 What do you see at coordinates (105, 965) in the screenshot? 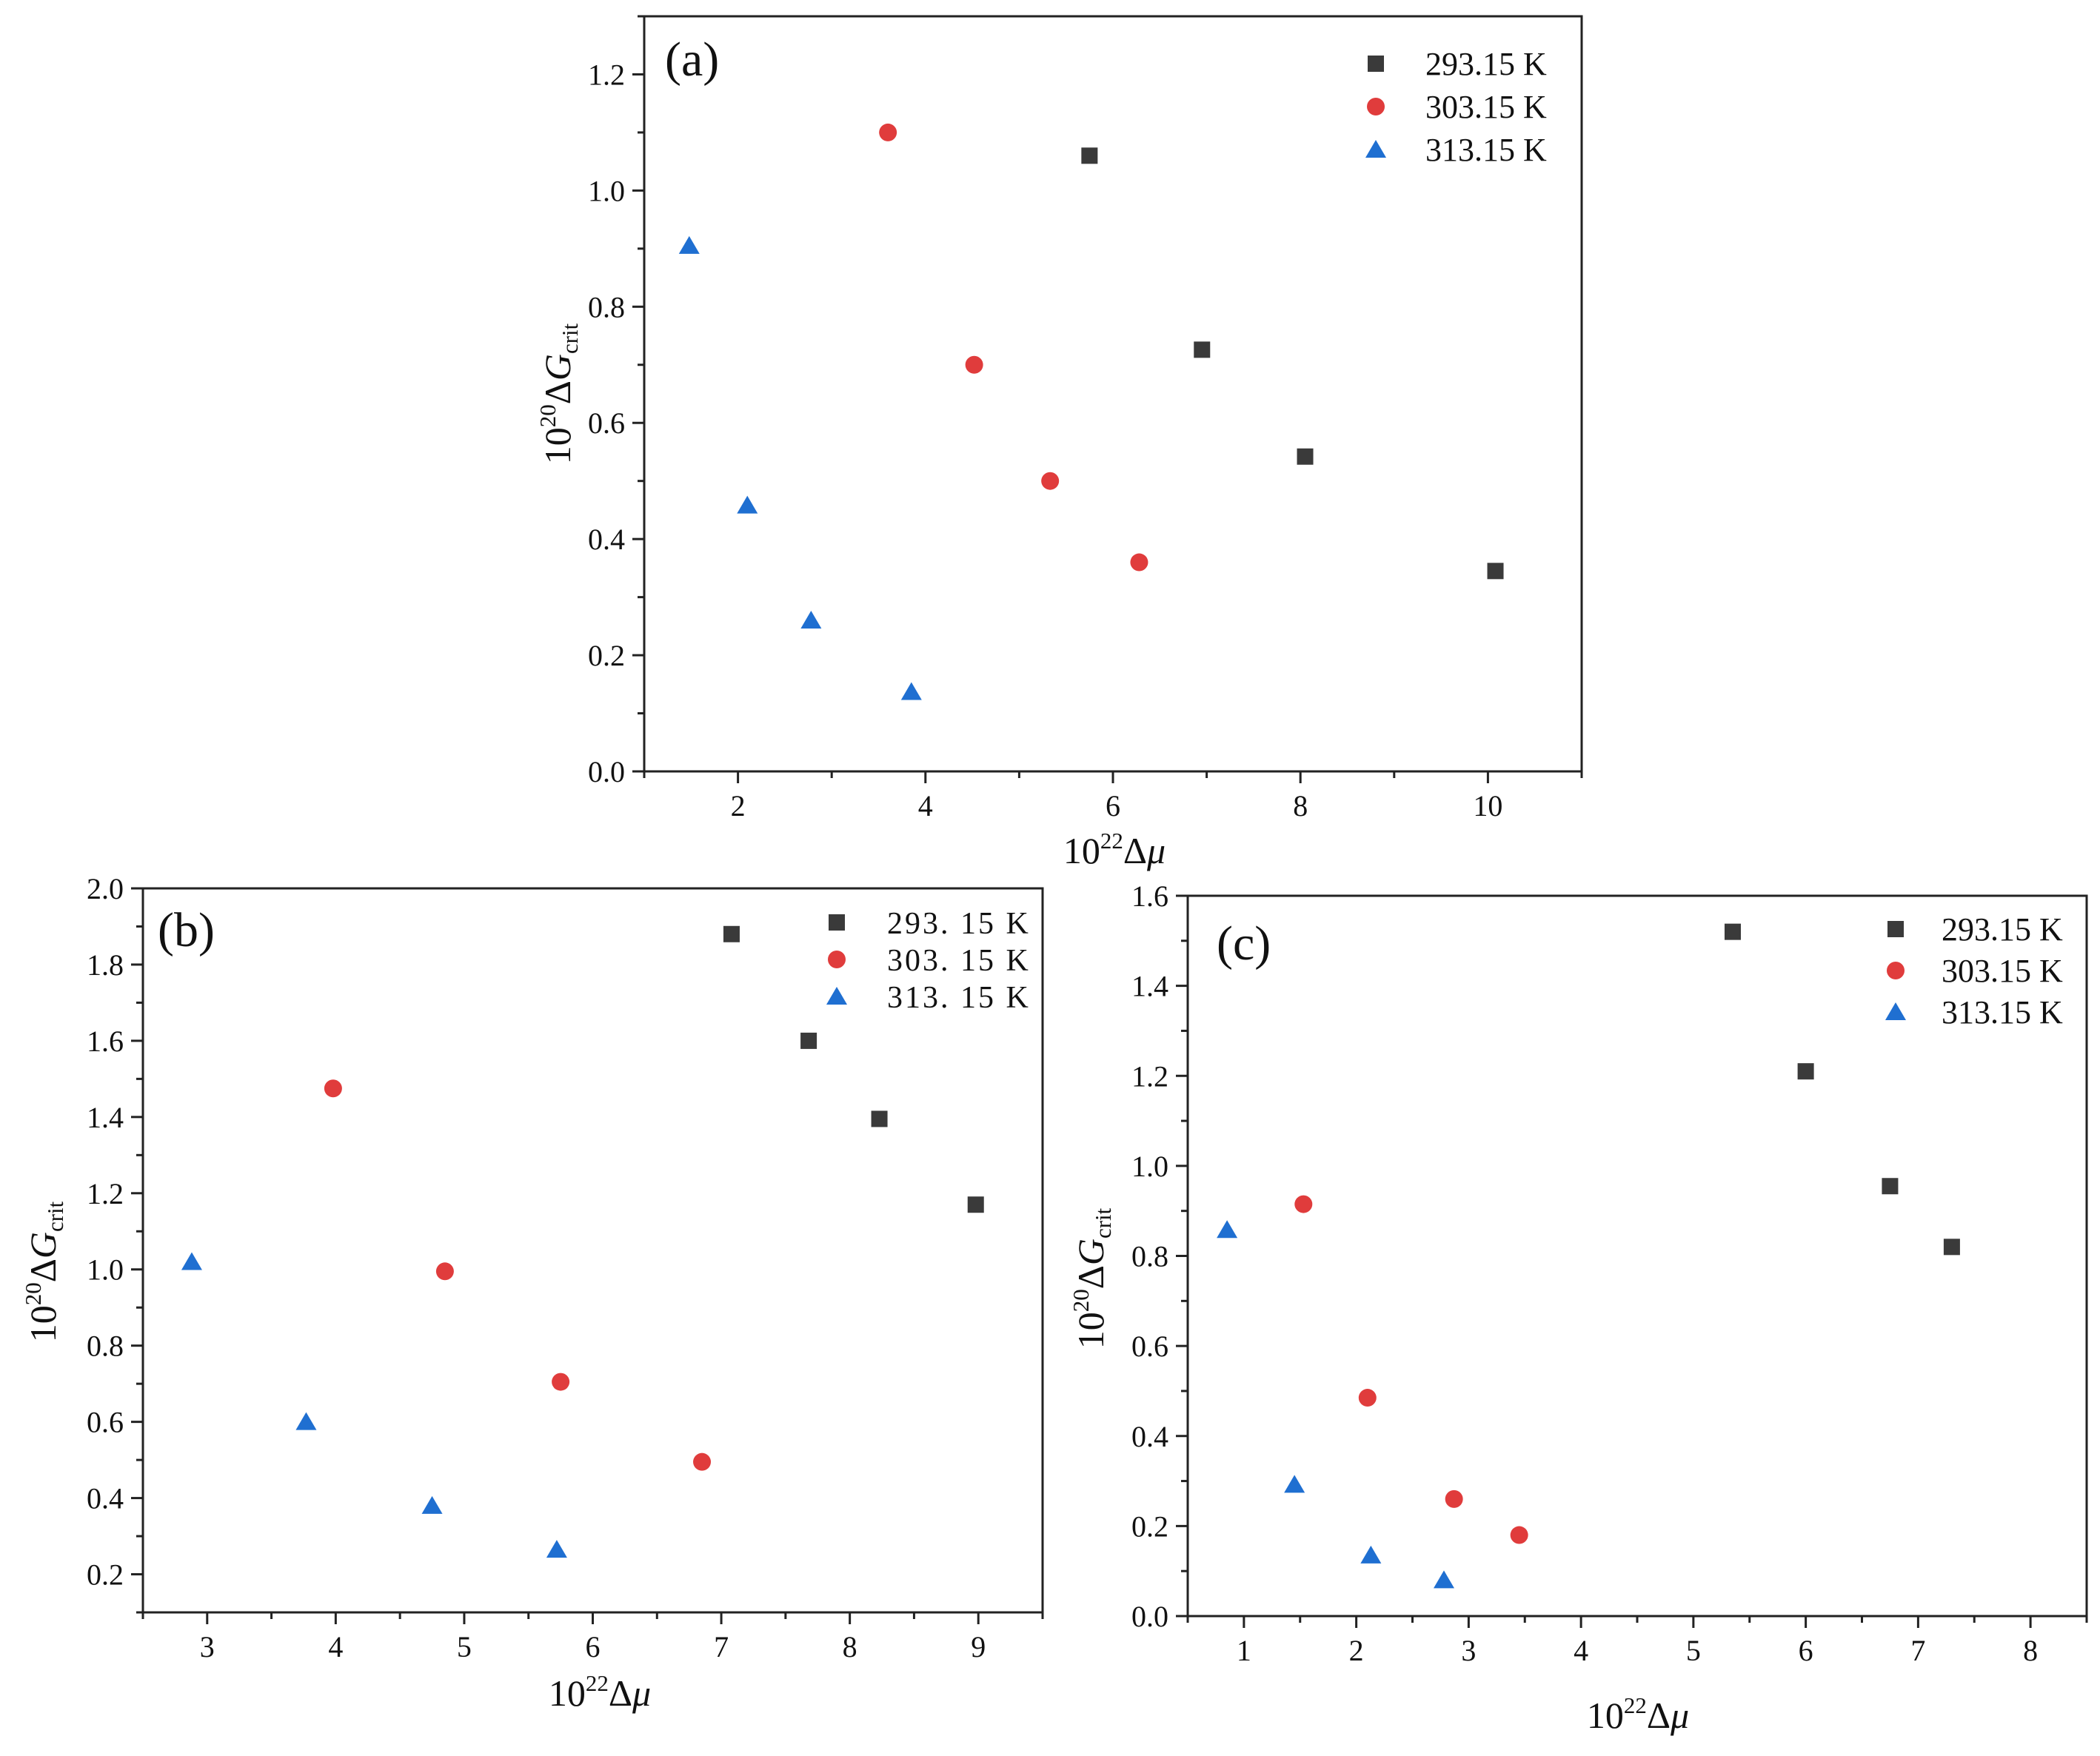
I see `y-tick-label: 1.8` at bounding box center [105, 965].